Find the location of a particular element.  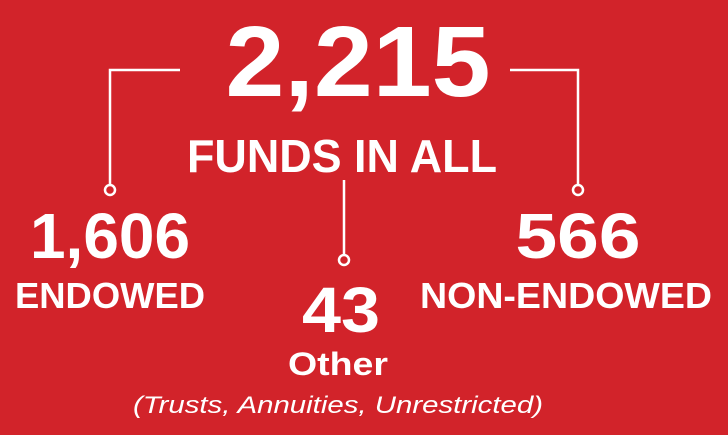

connector-left is located at coordinates (144, 126).